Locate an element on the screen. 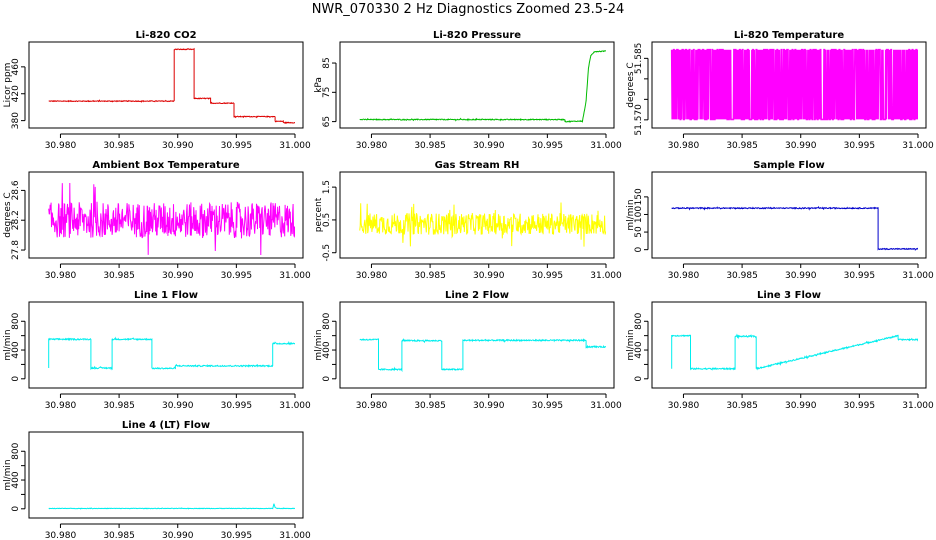 The image size is (936, 540). y-tick-label: 85 is located at coordinates (327, 62).